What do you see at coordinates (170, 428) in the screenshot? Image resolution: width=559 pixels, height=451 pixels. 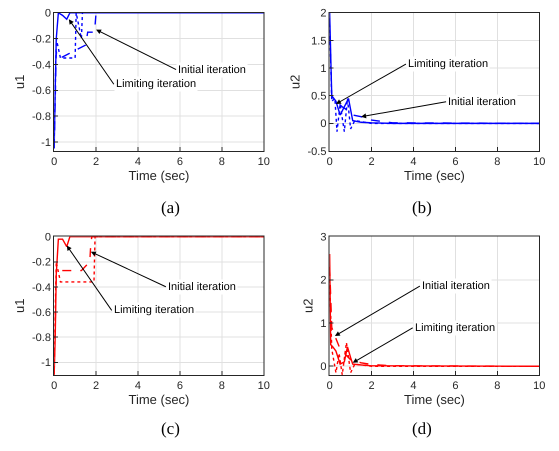 I see `text: (c)` at bounding box center [170, 428].